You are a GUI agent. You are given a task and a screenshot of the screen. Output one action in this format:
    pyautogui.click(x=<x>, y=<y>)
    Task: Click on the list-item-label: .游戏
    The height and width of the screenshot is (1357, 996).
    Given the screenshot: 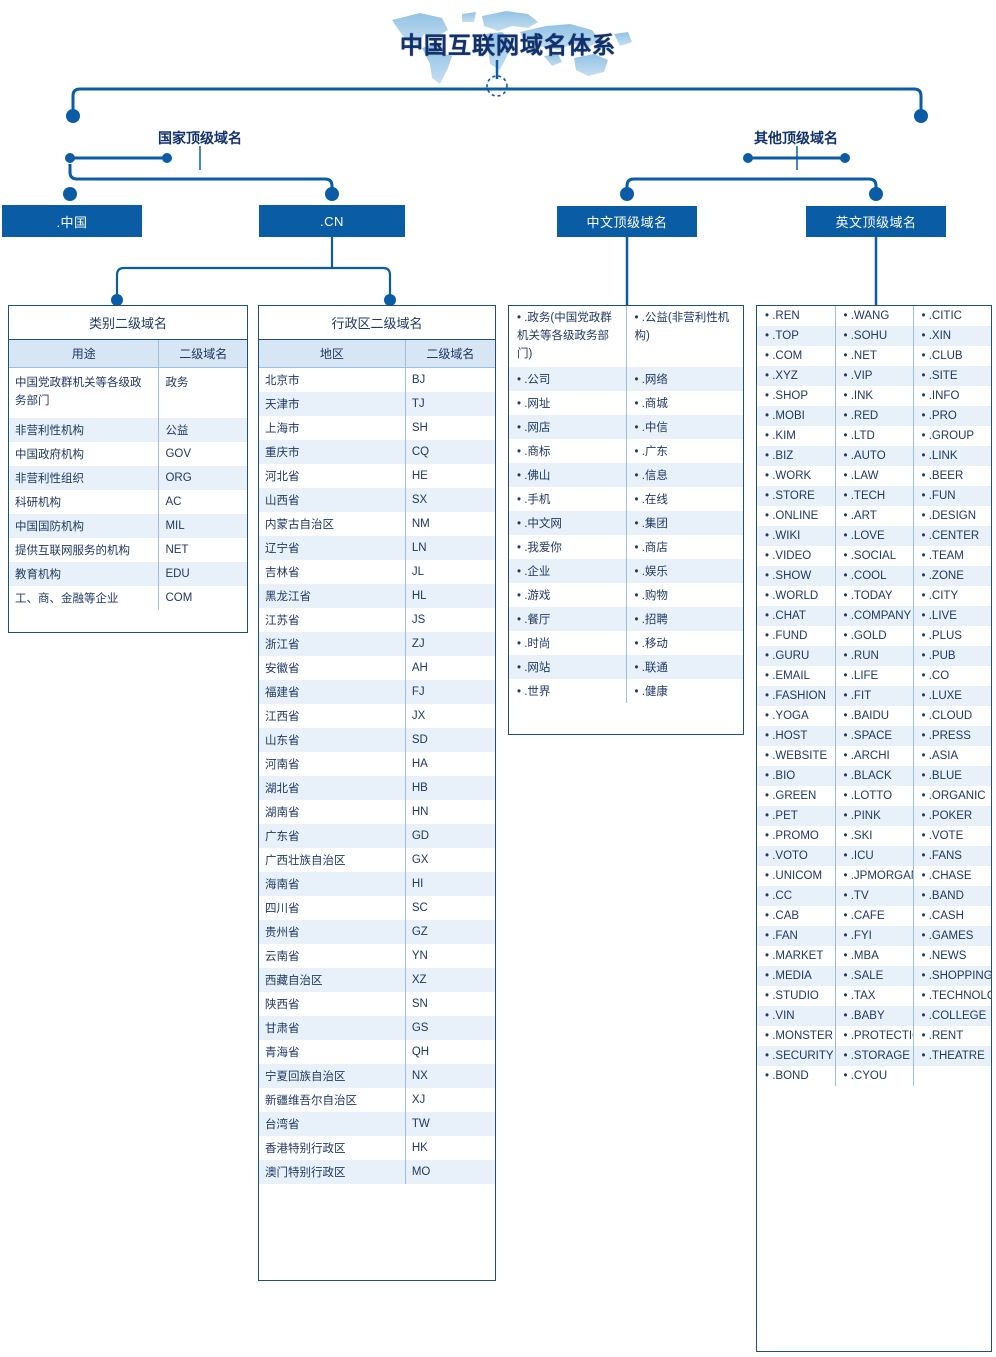 What is the action you would take?
    pyautogui.click(x=537, y=596)
    